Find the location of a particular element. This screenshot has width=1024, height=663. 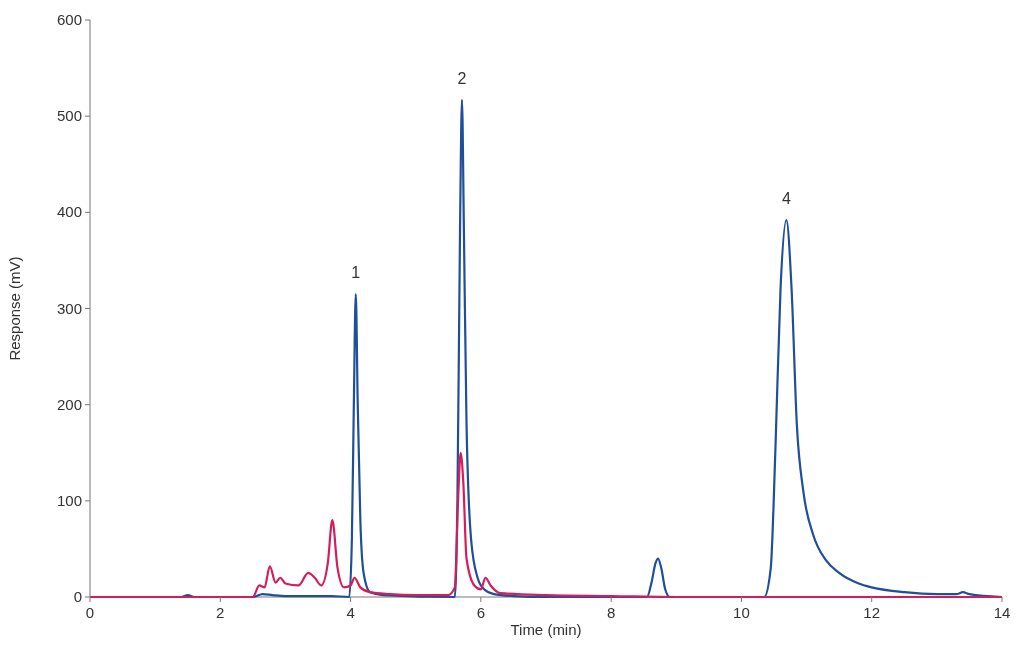

x-tick-label: 12 is located at coordinates (872, 612).